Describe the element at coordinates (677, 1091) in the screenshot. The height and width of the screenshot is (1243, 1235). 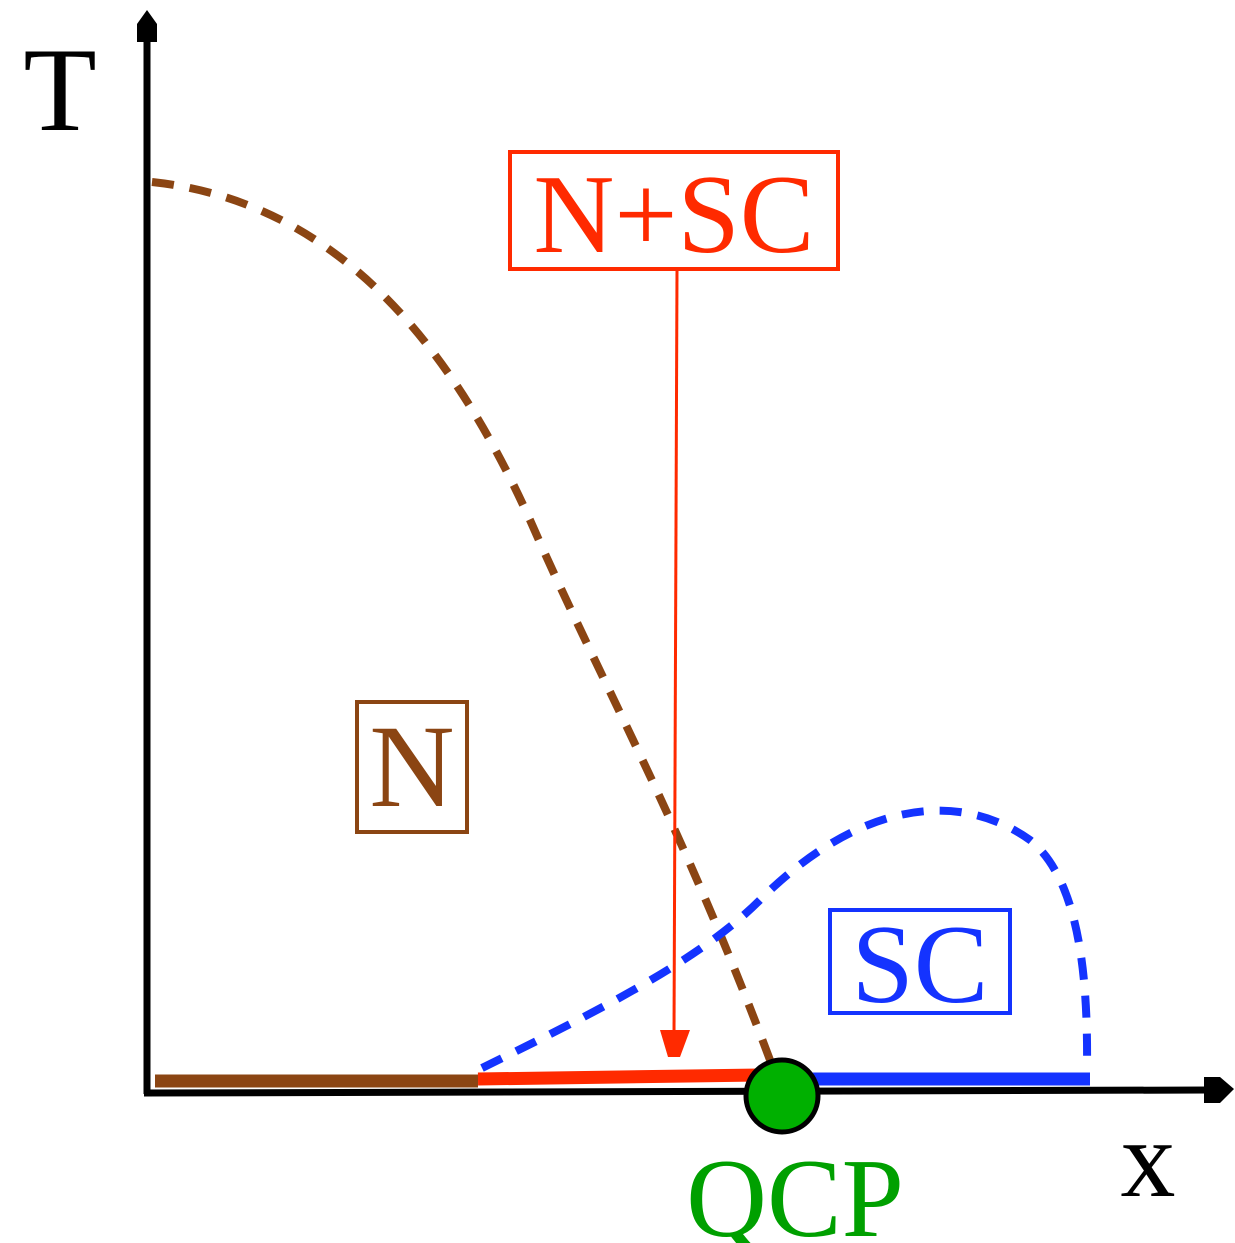
I see `x-axis` at that location.